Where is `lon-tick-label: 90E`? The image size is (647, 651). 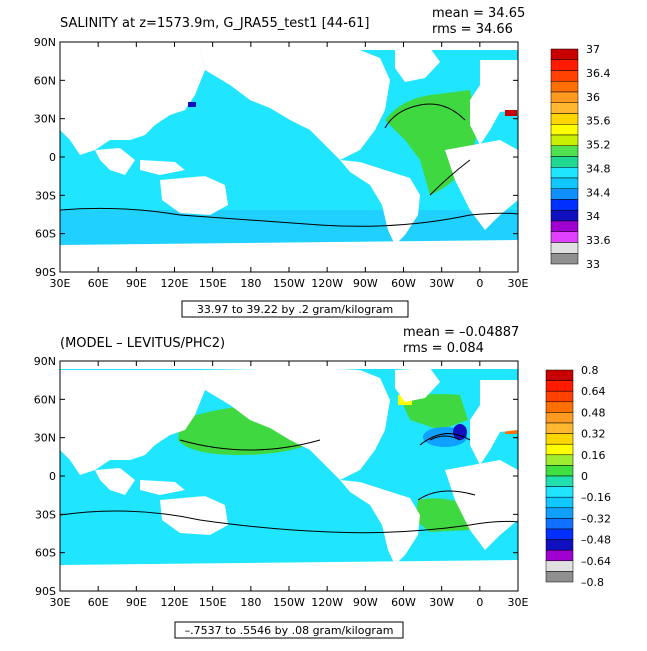 lon-tick-label: 90E is located at coordinates (136, 602).